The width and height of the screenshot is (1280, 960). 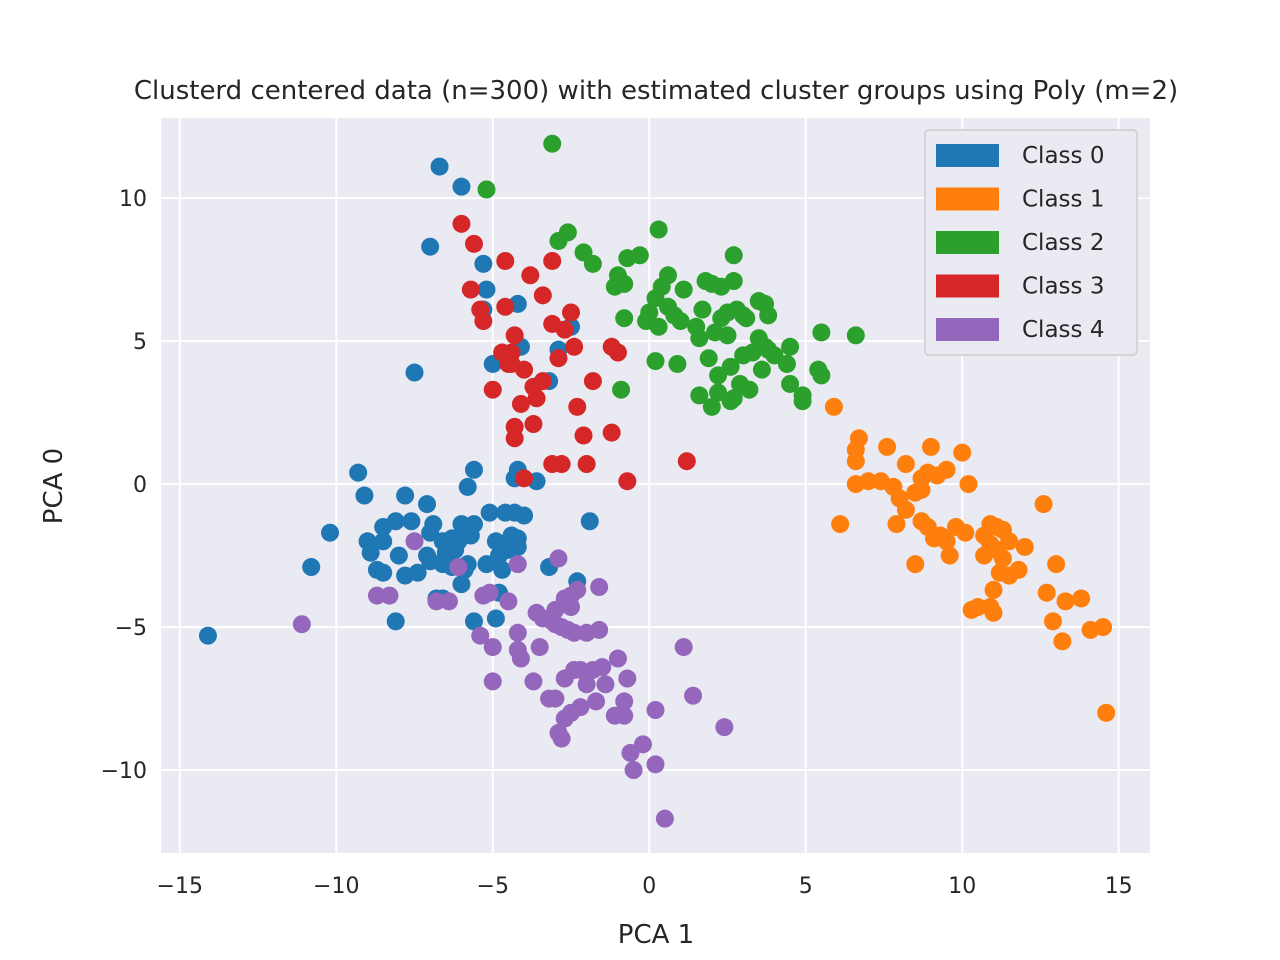 I want to click on x-tick-label: −10, so click(x=336, y=886).